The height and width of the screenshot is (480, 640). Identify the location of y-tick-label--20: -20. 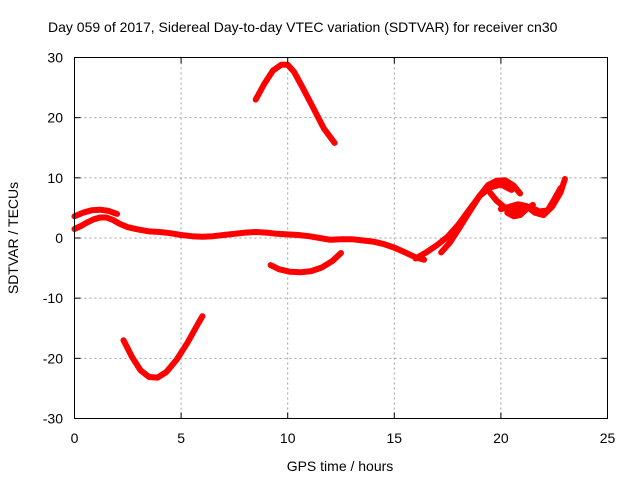
(53, 358).